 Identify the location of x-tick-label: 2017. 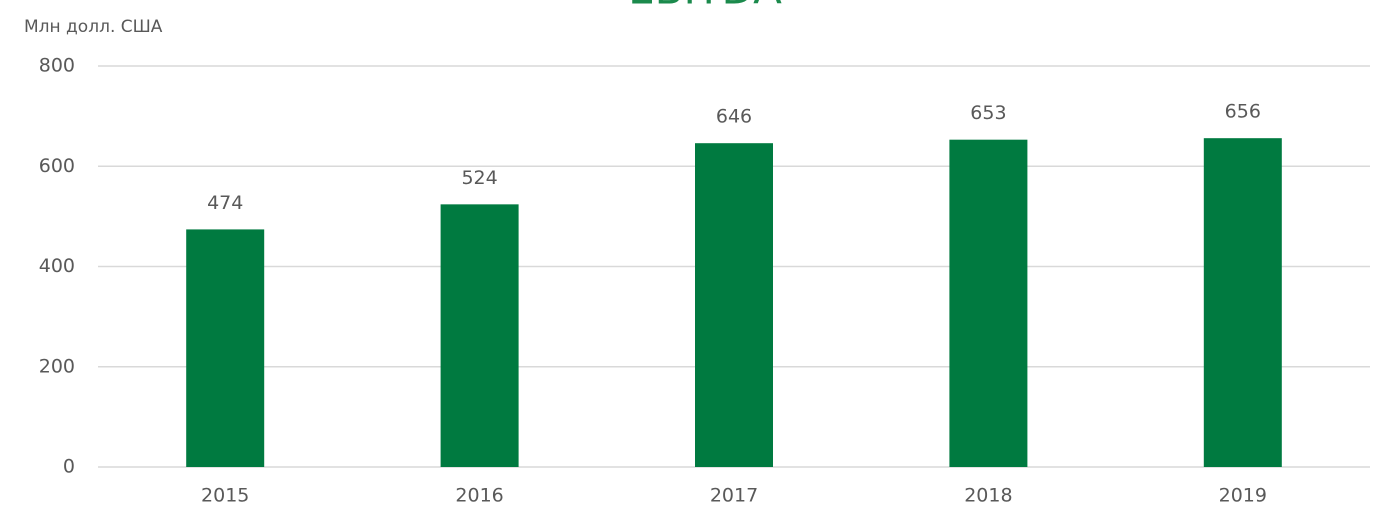
(734, 496).